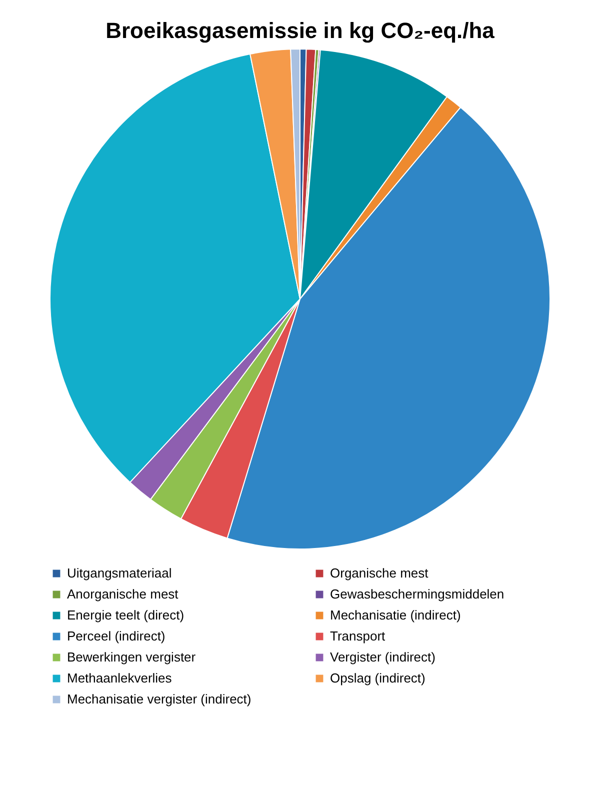 The width and height of the screenshot is (606, 799). Describe the element at coordinates (417, 594) in the screenshot. I see `legend-label: Gewasbeschermingsmiddelen` at that location.